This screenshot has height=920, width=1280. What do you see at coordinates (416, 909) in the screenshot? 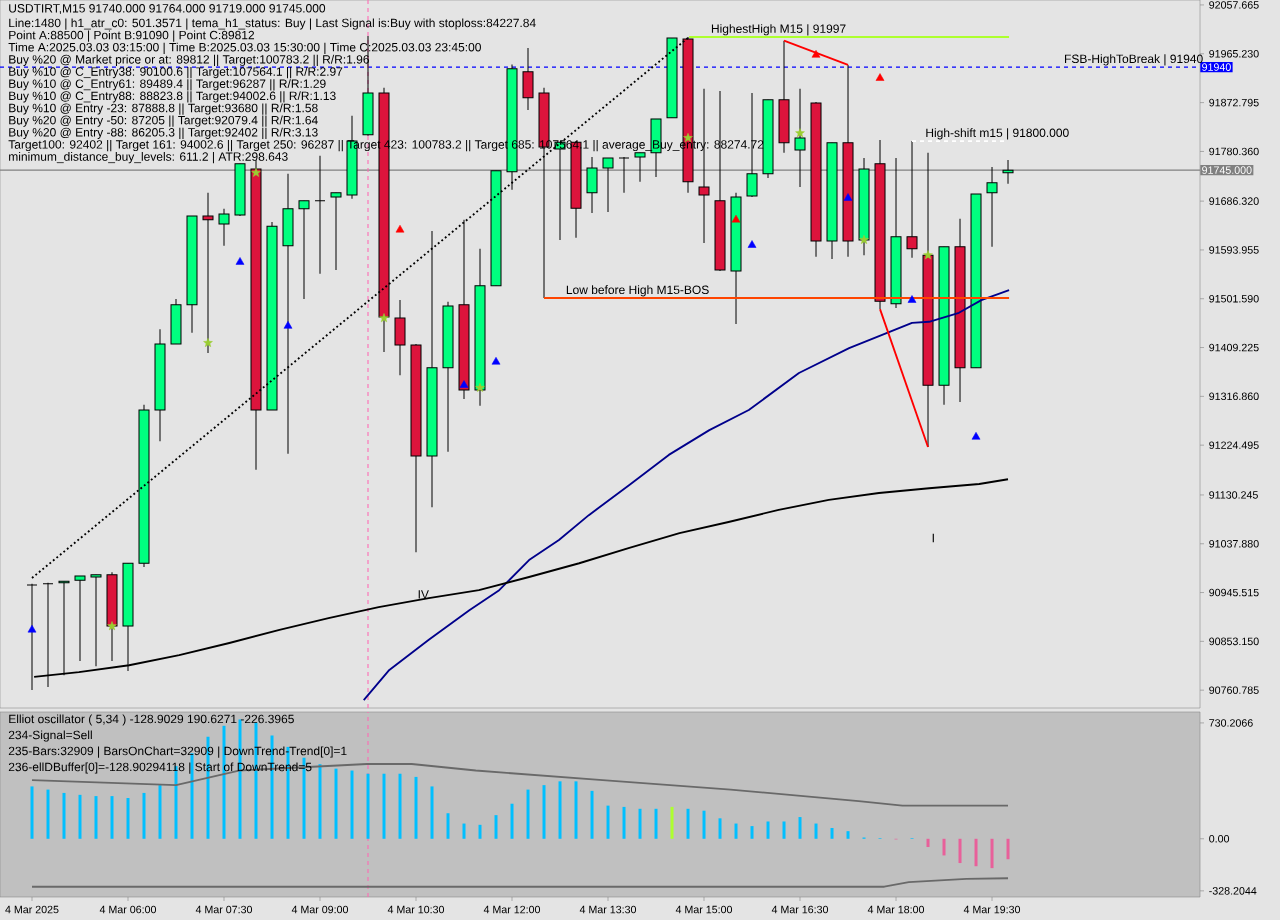
I see `x-tick-label: 4 Mar 10:30` at bounding box center [416, 909].